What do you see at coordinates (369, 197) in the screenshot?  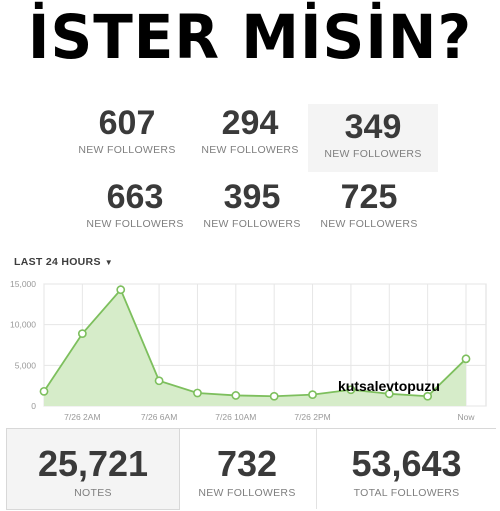 I see `stat-value: 725` at bounding box center [369, 197].